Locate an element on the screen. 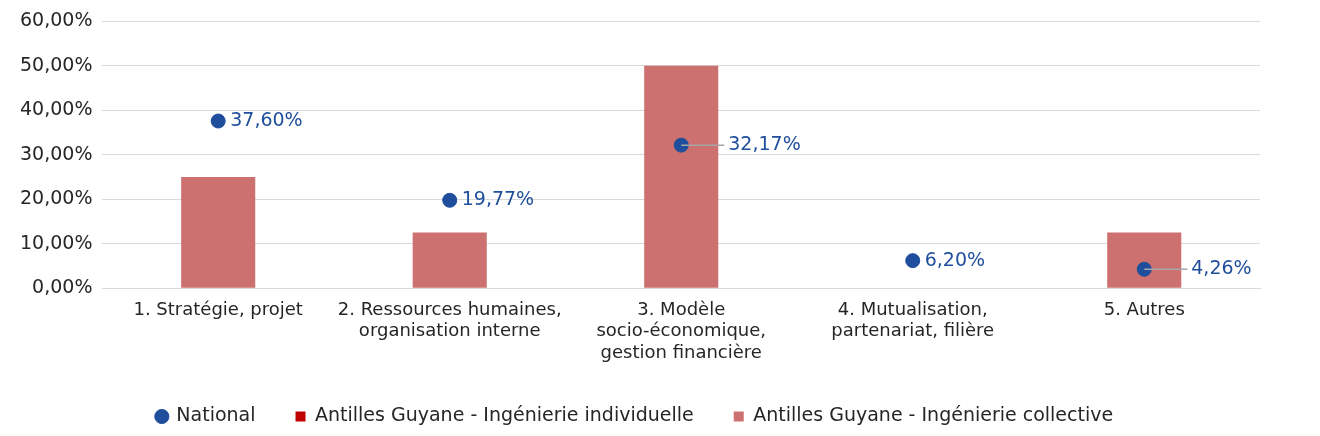 The width and height of the screenshot is (1320, 436). legend-label: National is located at coordinates (216, 414).